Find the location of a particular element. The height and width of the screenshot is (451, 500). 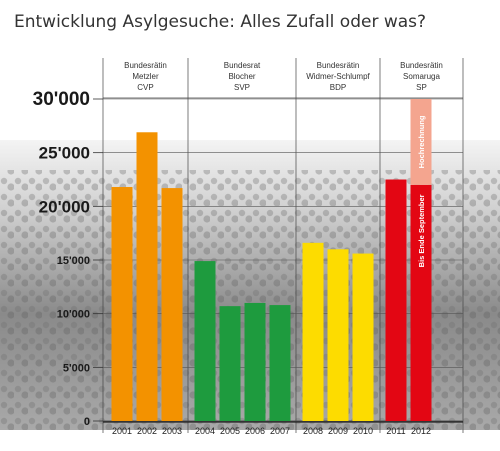

bar-2012 is located at coordinates (421, 302).